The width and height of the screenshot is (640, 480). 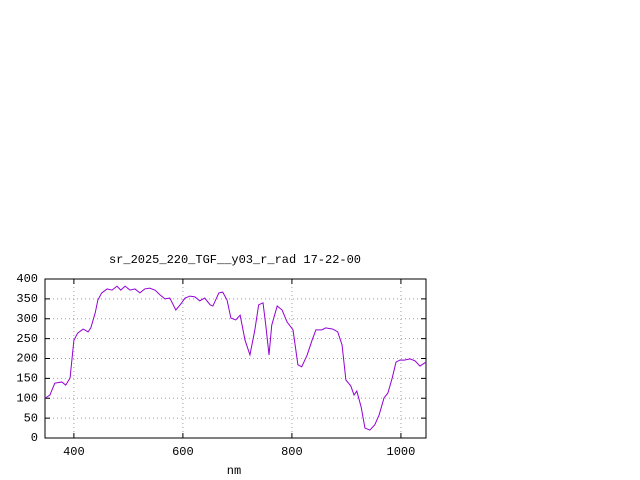 What do you see at coordinates (234, 471) in the screenshot?
I see `x-axis-label: nm` at bounding box center [234, 471].